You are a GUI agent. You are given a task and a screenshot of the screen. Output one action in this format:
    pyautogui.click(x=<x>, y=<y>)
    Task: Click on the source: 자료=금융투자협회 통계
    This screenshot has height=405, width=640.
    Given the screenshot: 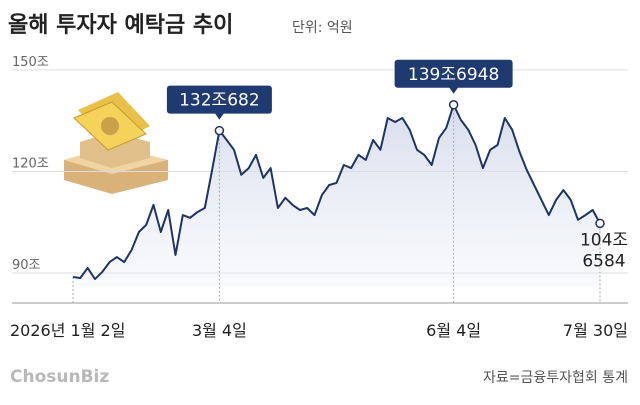 What is the action you would take?
    pyautogui.click(x=555, y=378)
    